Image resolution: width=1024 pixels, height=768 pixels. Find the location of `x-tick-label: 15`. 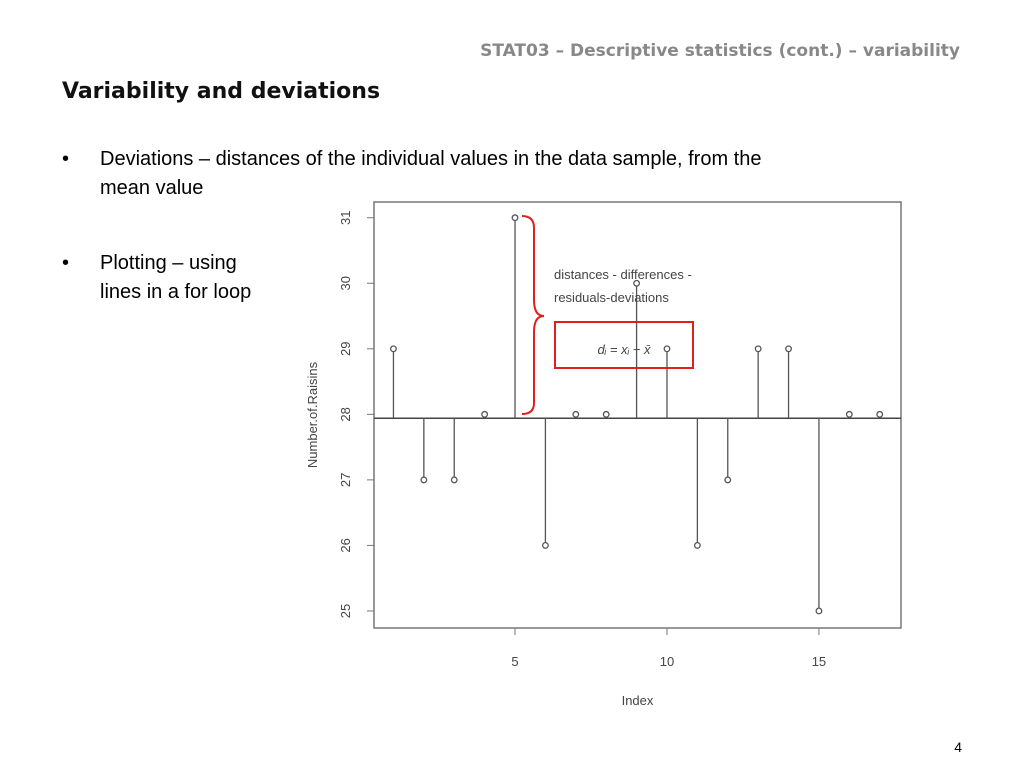

x-tick-label: 15 is located at coordinates (819, 661).